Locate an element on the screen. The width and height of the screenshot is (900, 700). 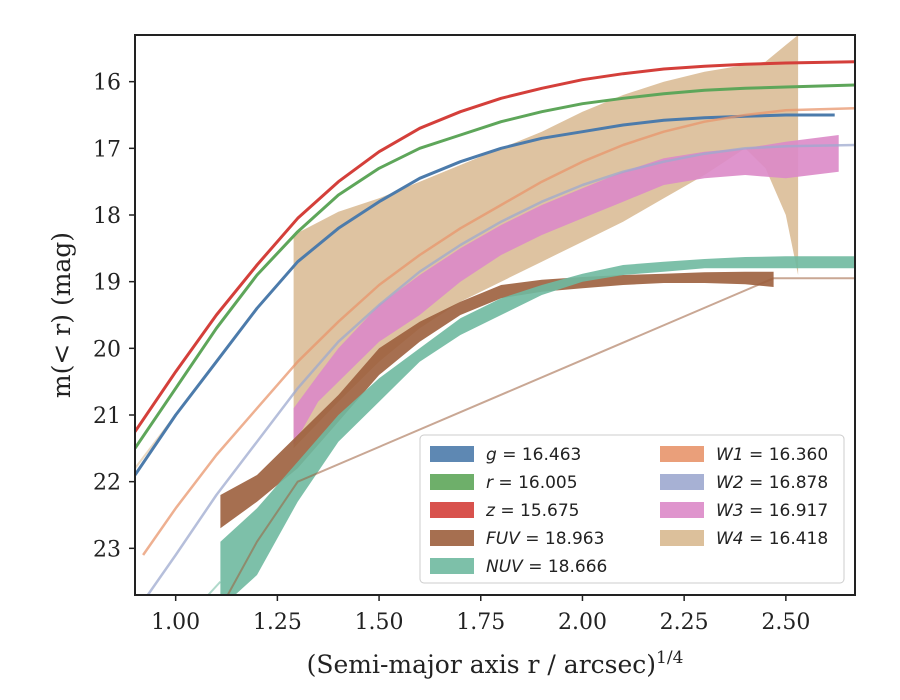
legend-value: 16.005 is located at coordinates (547, 483).